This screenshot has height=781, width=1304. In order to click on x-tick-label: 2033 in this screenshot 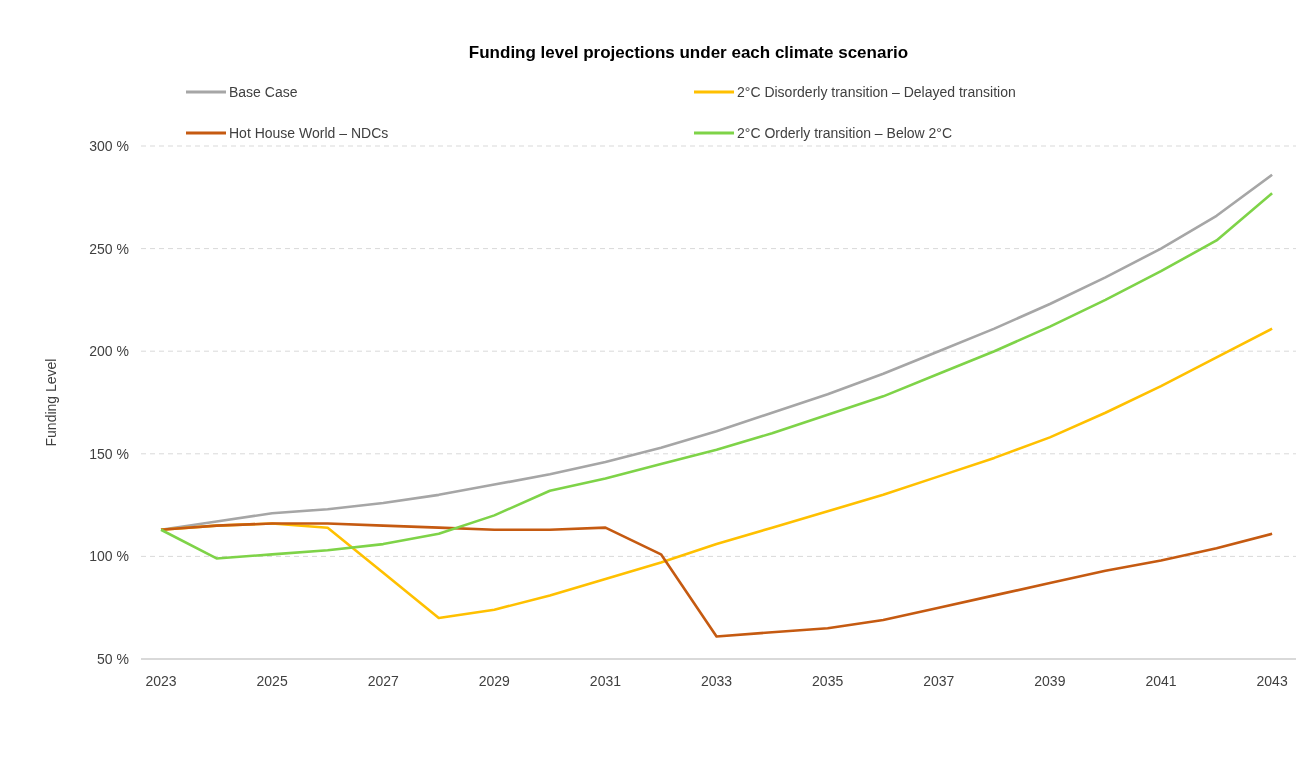, I will do `click(716, 681)`.